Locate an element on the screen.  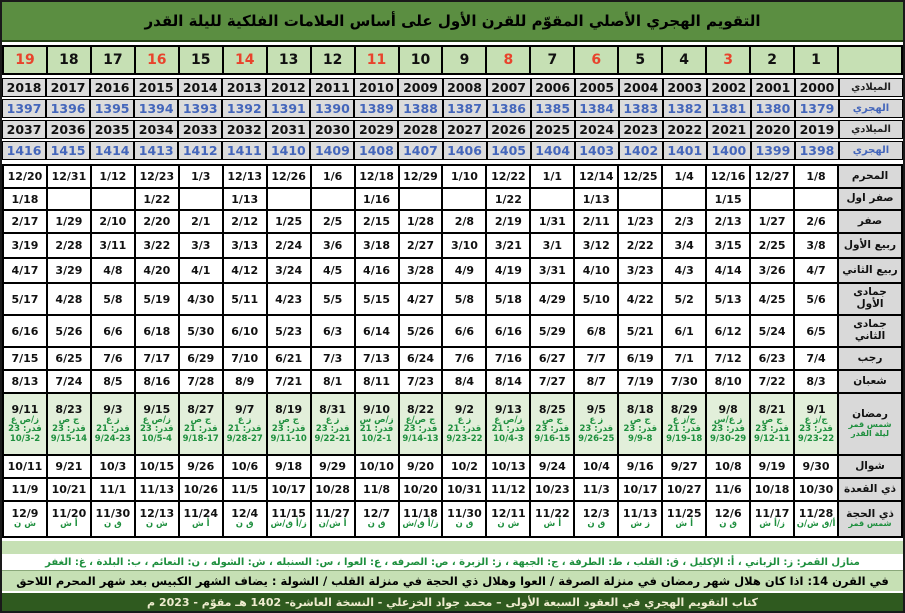
year-cell: 2027 is located at coordinates (464, 129).